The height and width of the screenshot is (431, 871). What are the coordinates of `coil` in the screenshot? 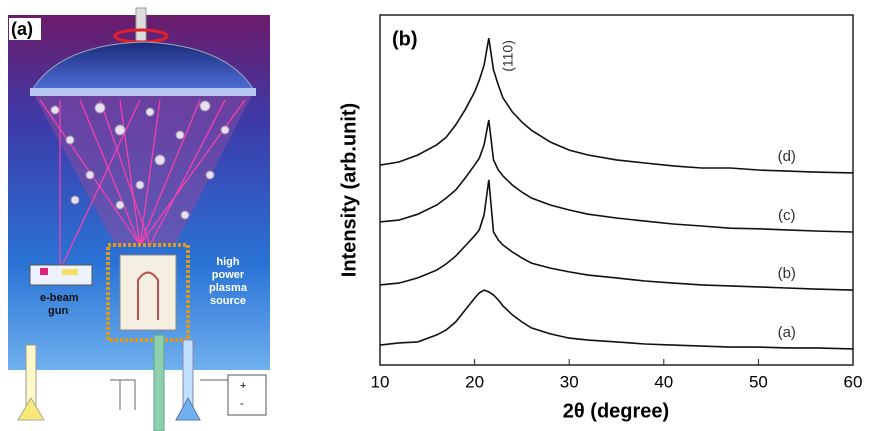 It's located at (148, 292).